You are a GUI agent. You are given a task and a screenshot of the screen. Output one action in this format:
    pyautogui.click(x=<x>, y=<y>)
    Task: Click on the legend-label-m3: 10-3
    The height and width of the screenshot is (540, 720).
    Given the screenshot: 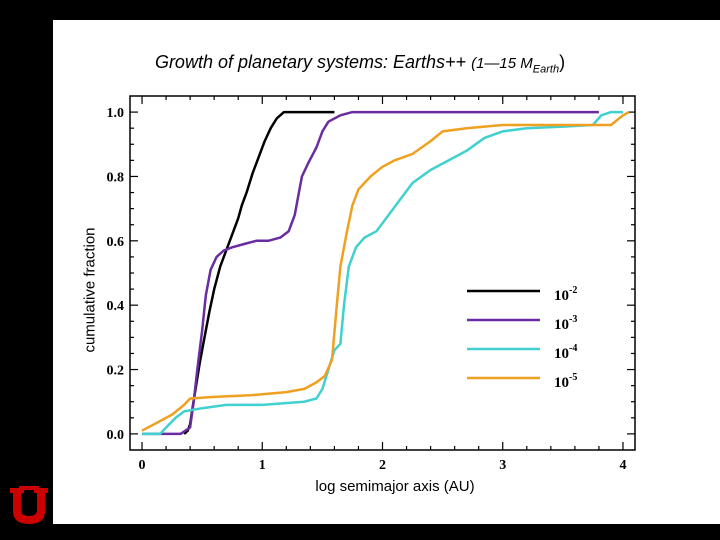 What is the action you would take?
    pyautogui.click(x=565, y=323)
    